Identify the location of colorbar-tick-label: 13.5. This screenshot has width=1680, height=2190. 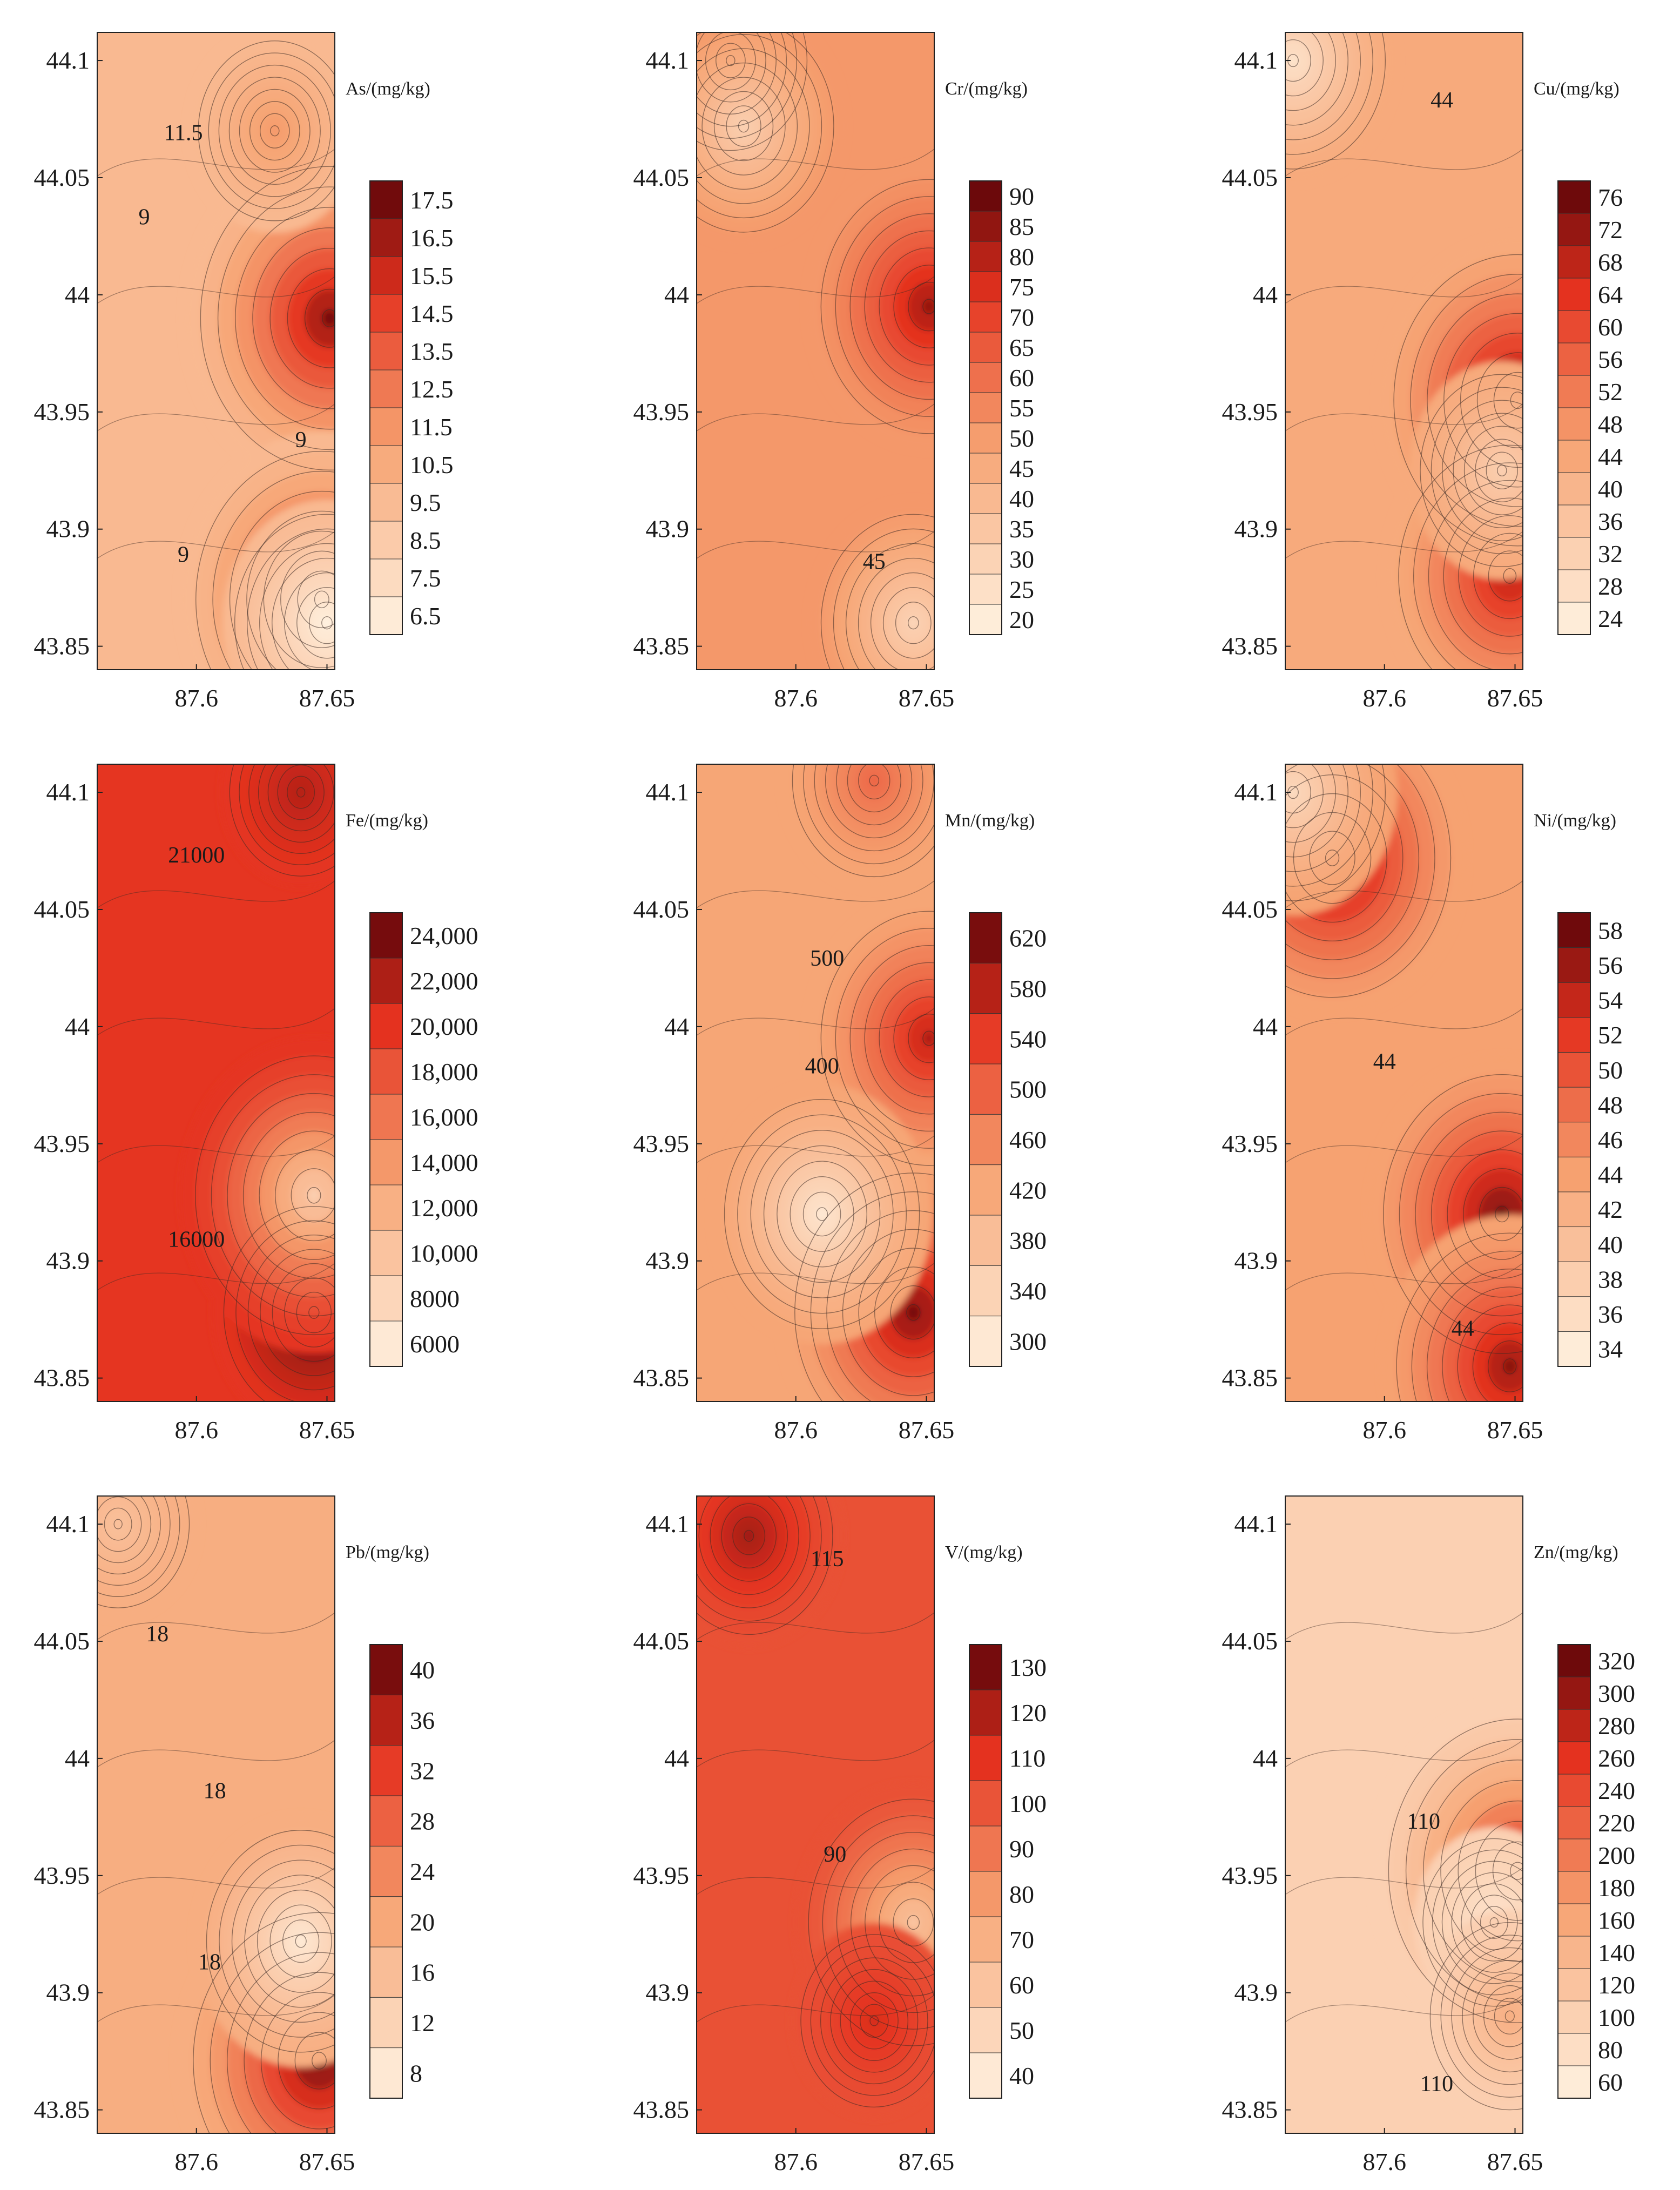
(432, 351).